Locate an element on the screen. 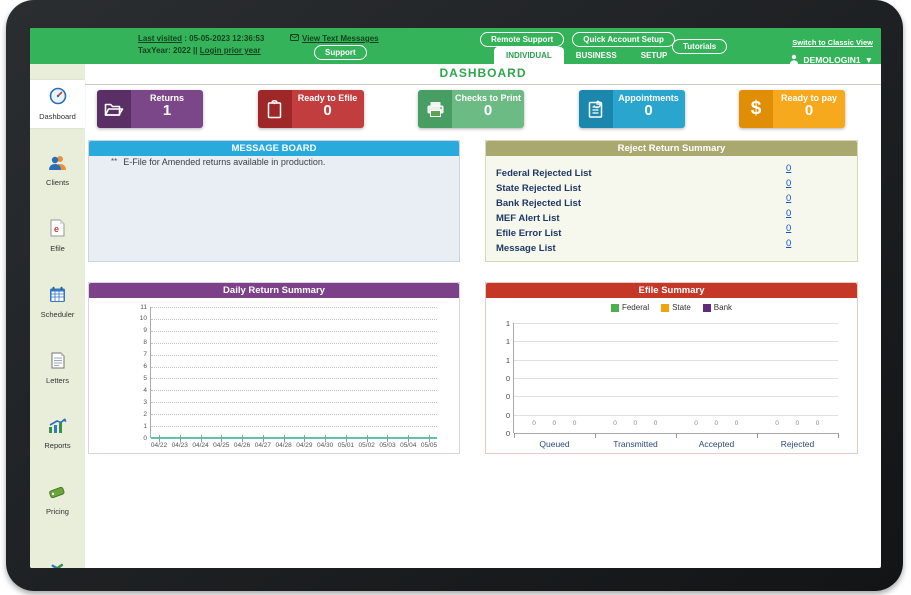 This screenshot has width=911, height=595. sidebar-item-letters: Letters is located at coordinates (57, 368).